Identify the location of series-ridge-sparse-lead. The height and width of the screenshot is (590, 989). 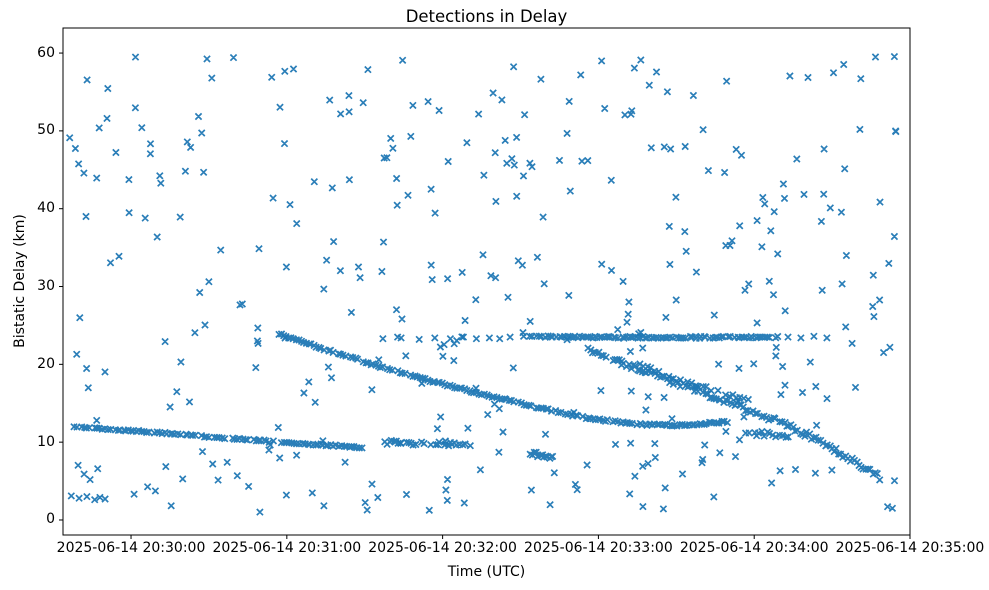
(446, 338).